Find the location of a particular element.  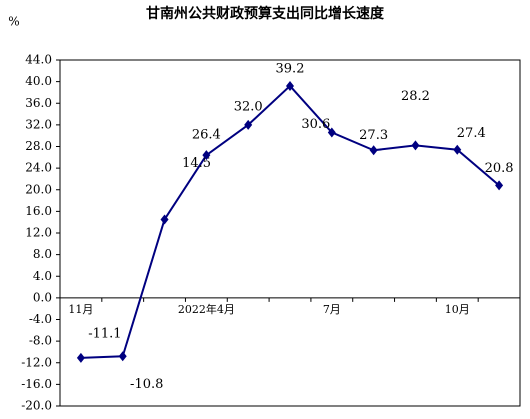

y-tick-label: 8.0 is located at coordinates (42, 254).